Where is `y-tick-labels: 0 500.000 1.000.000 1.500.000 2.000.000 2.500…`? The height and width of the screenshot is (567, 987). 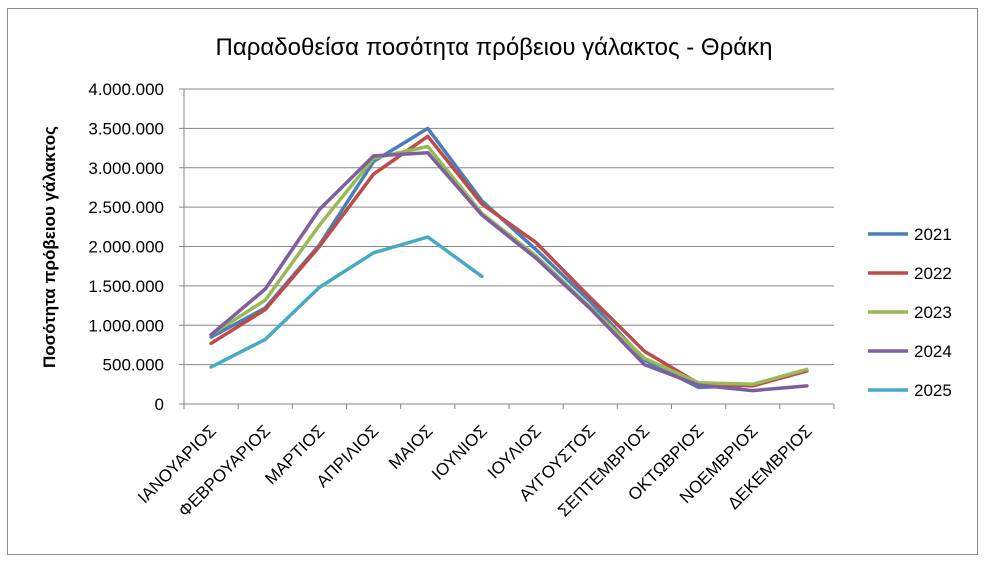 y-tick-labels: 0 500.000 1.000.000 1.500.000 2.000.000 2.500… is located at coordinates (126, 247).